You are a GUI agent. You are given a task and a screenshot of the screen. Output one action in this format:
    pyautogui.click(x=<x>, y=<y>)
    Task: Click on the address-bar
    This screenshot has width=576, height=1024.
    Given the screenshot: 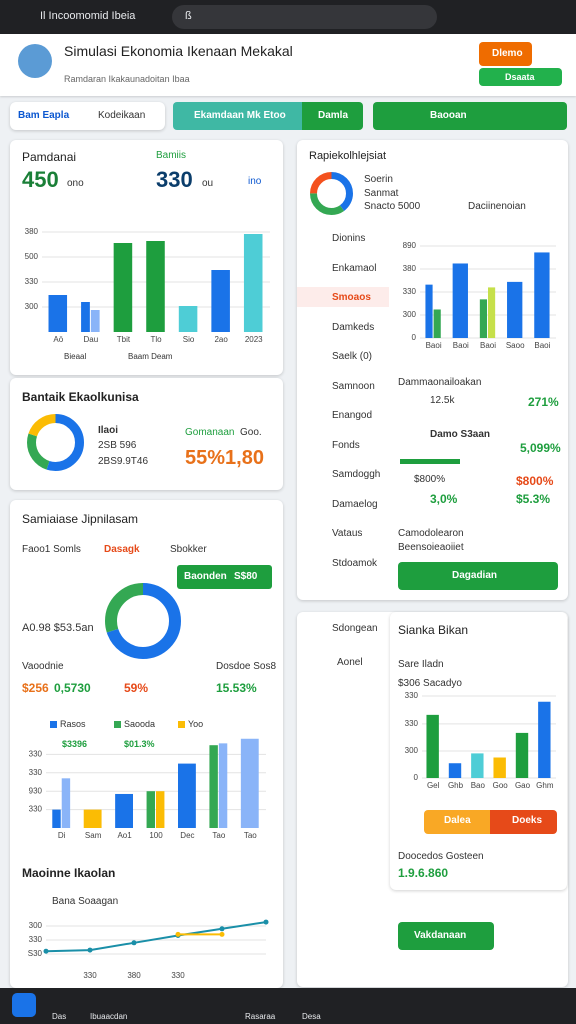 What is the action you would take?
    pyautogui.click(x=304, y=17)
    